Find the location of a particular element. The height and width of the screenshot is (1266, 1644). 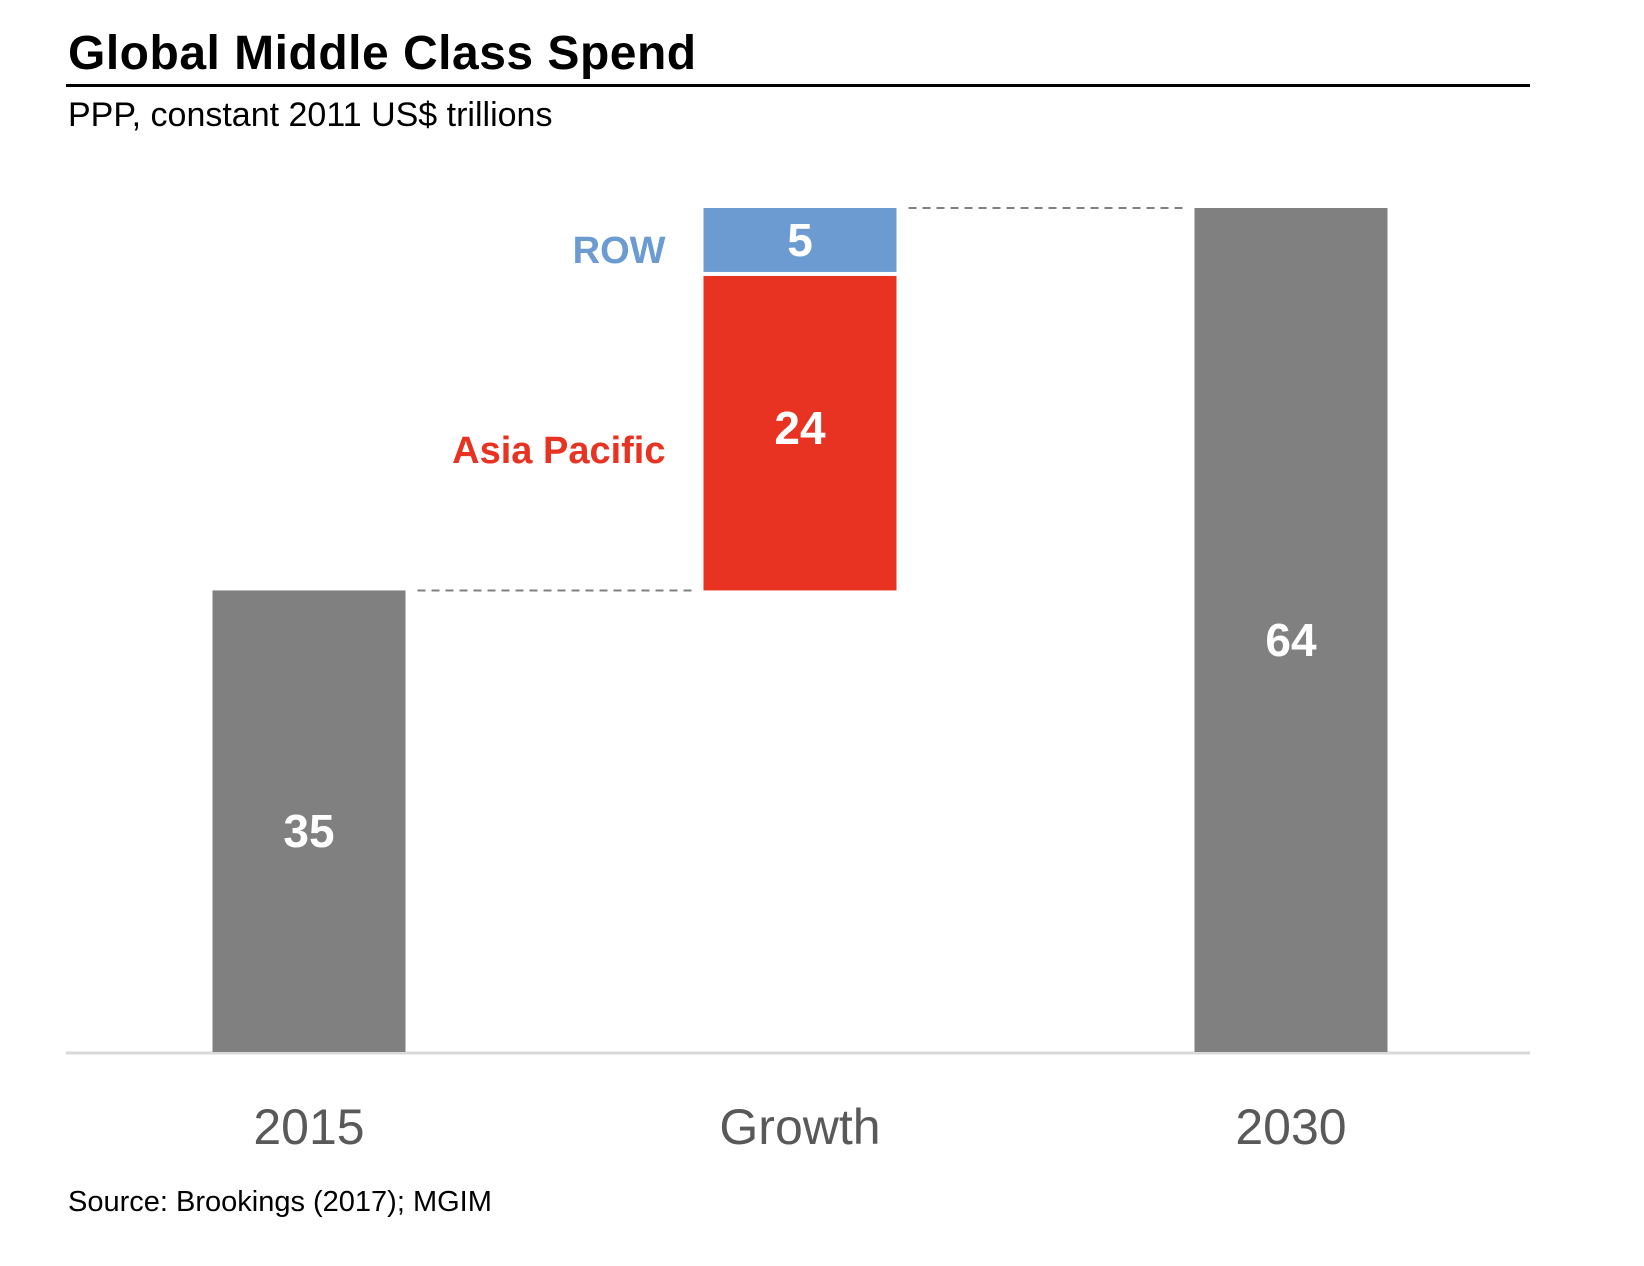

source-note: Source: Brookings (2017); MGIM is located at coordinates (280, 1202).